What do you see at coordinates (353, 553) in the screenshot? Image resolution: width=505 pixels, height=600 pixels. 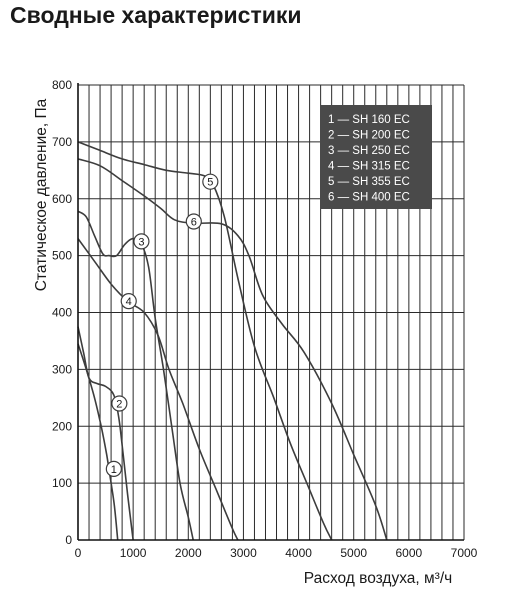 I see `x-tick-label: 5000` at bounding box center [353, 553].